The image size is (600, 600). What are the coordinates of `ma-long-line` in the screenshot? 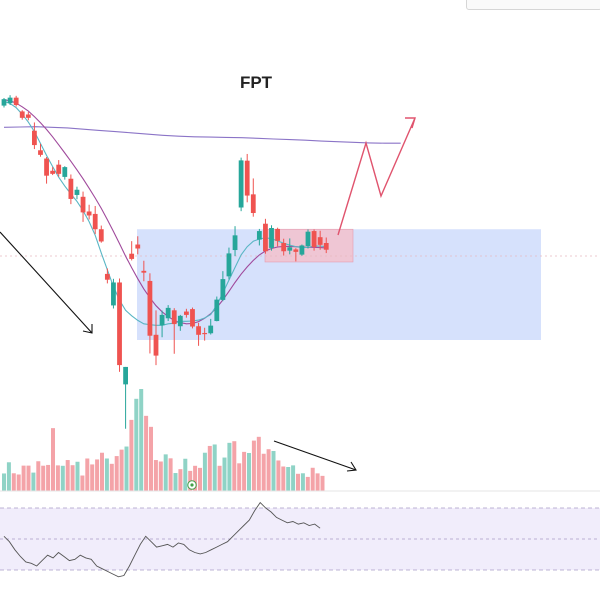 It's located at (202, 135).